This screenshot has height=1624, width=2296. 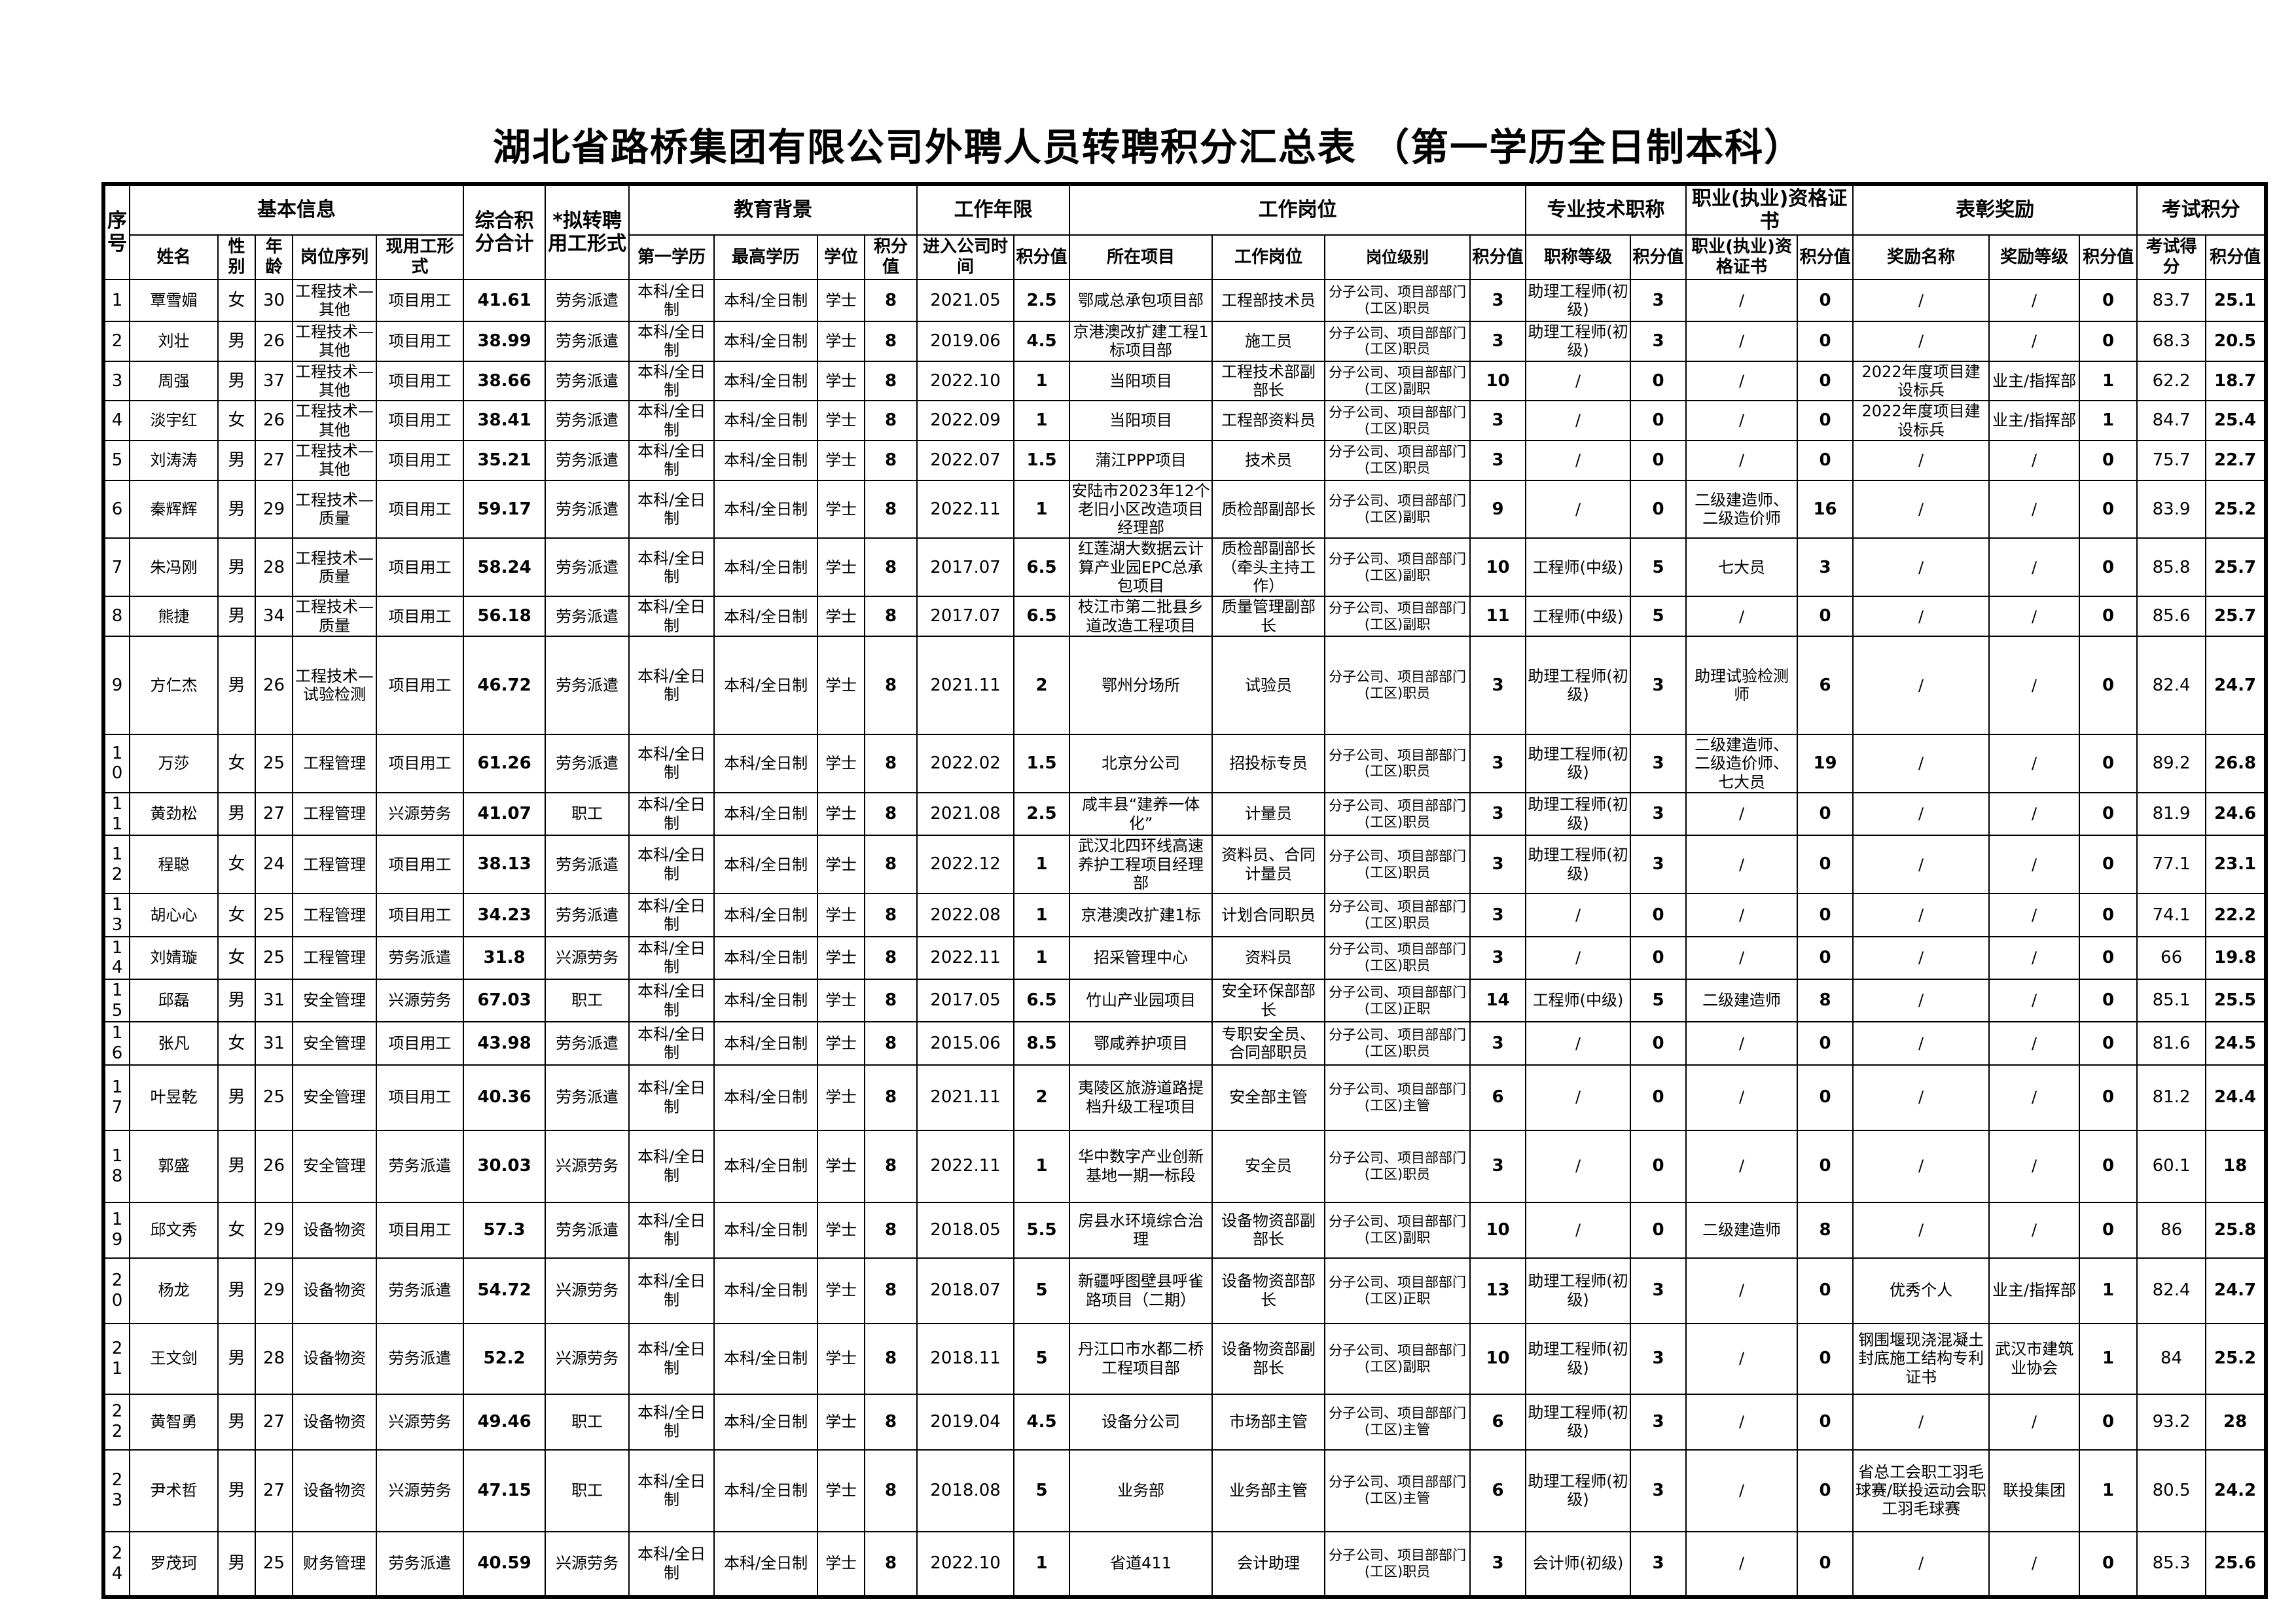 I want to click on cell: 8.5, so click(x=1042, y=1043).